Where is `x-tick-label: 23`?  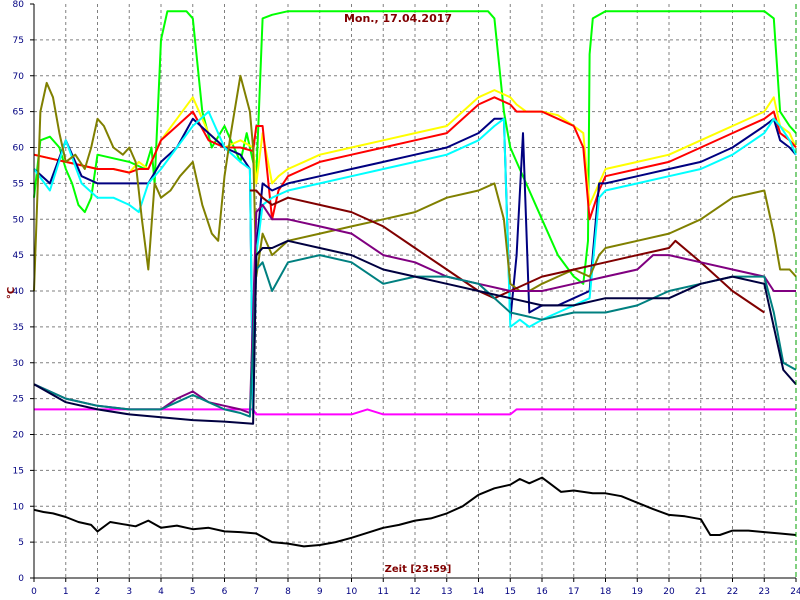
x-tick-label: 23 is located at coordinates (764, 592).